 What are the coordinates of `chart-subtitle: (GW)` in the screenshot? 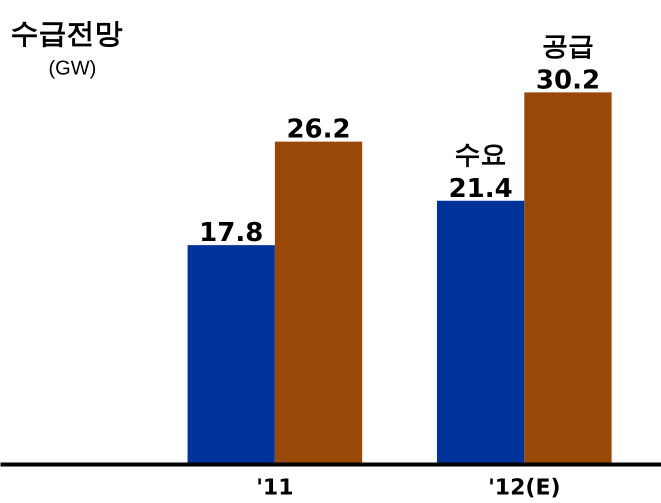 It's located at (72, 69).